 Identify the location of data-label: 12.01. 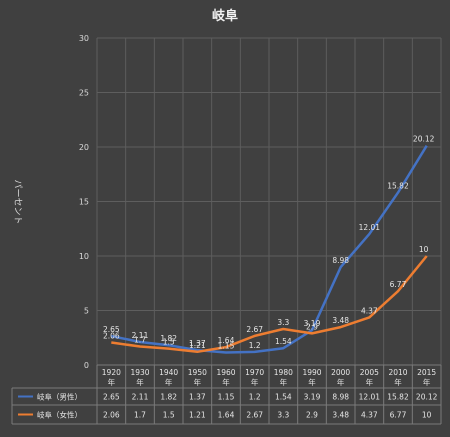
(370, 227).